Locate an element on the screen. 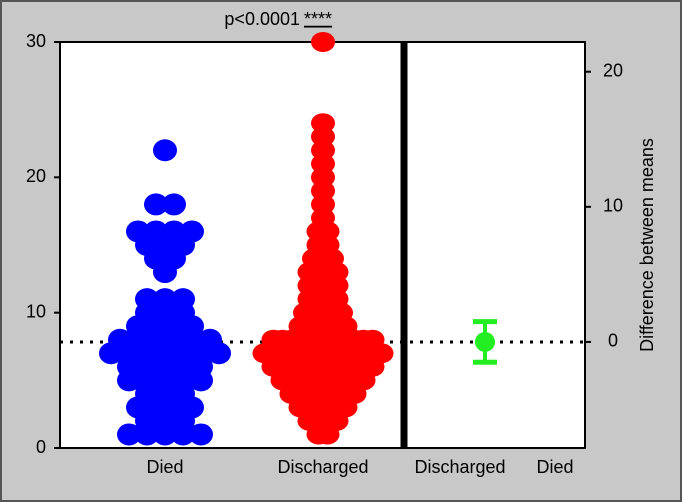 Image resolution: width=682 pixels, height=502 pixels. y-tick-label: 30 is located at coordinates (36, 41).